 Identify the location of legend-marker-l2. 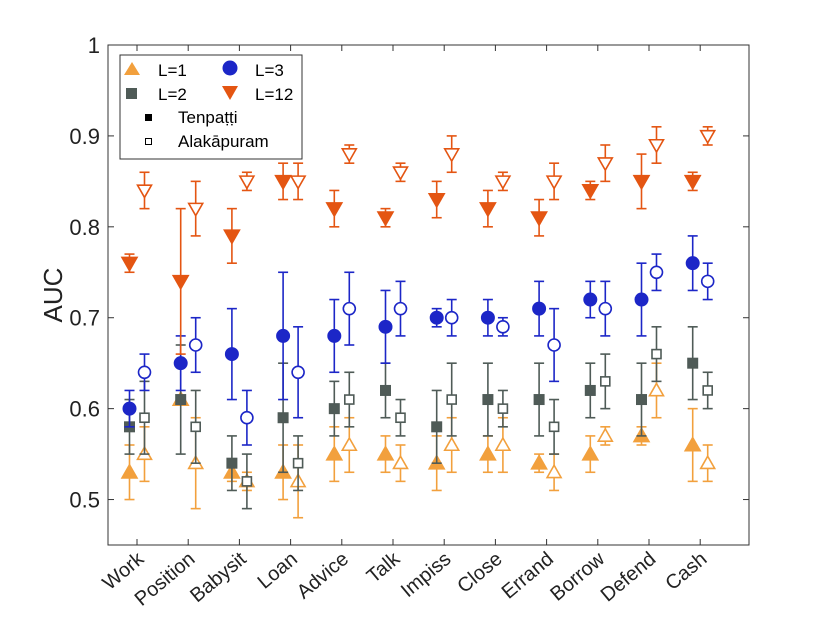
(131, 93).